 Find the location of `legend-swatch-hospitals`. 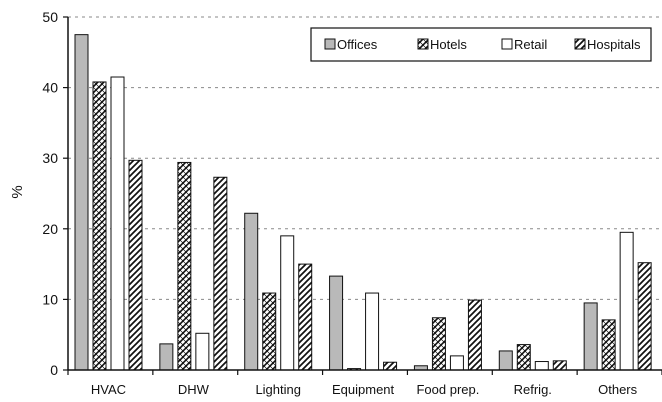

legend-swatch-hospitals is located at coordinates (580, 44).